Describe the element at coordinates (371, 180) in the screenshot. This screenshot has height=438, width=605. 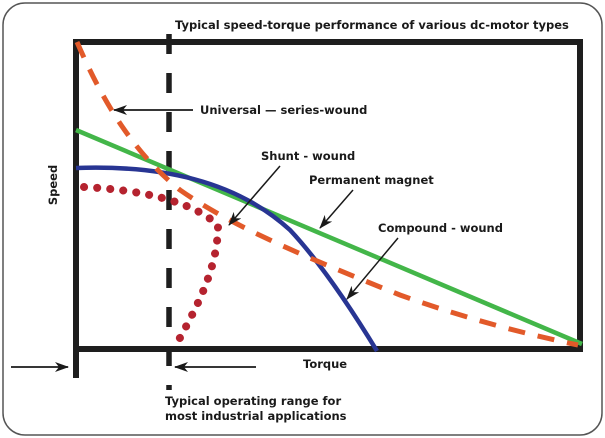
I see `permanent-magnet-label: Permanent magnet` at that location.